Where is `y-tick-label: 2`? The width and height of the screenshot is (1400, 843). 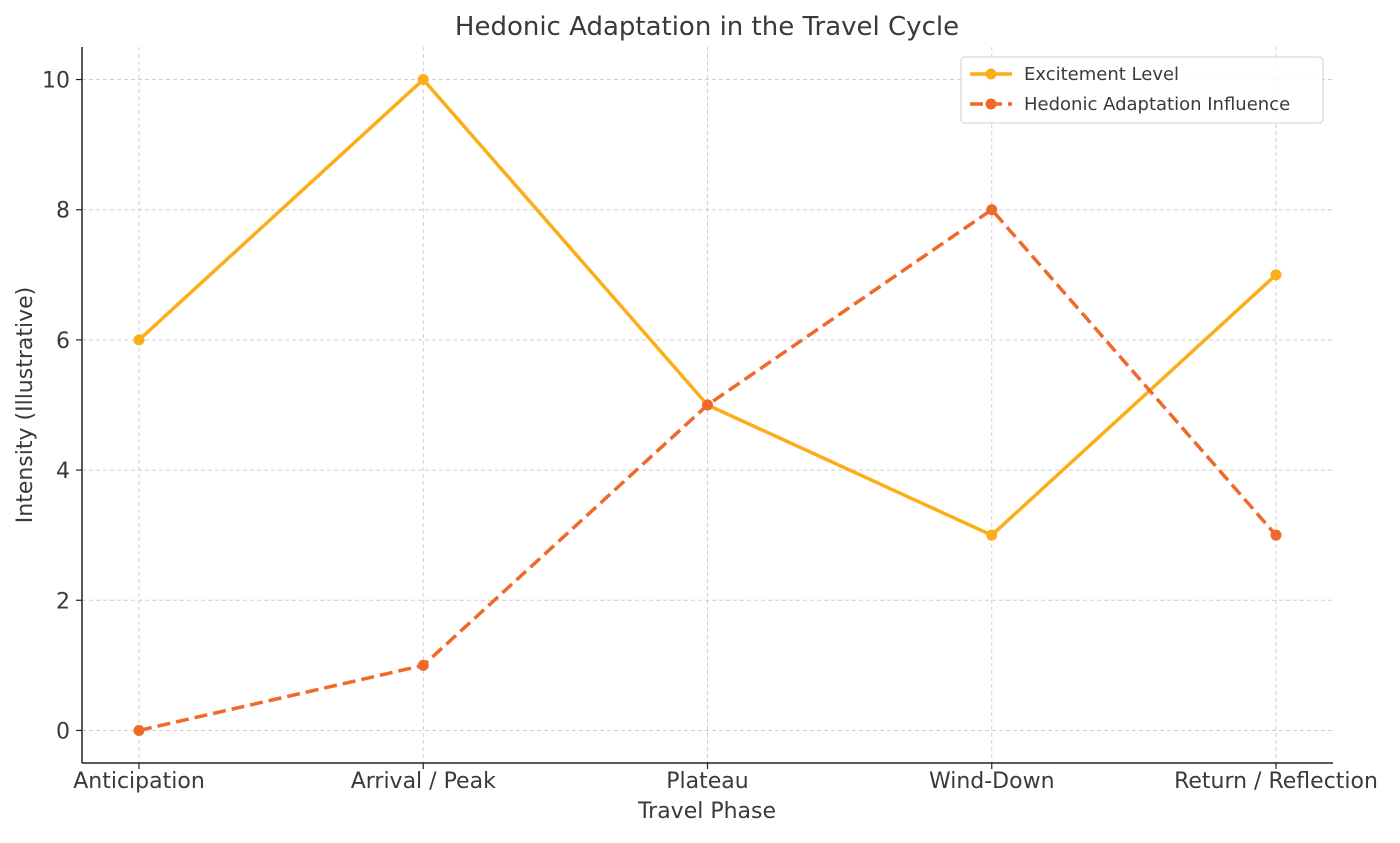 y-tick-label: 2 is located at coordinates (63, 601).